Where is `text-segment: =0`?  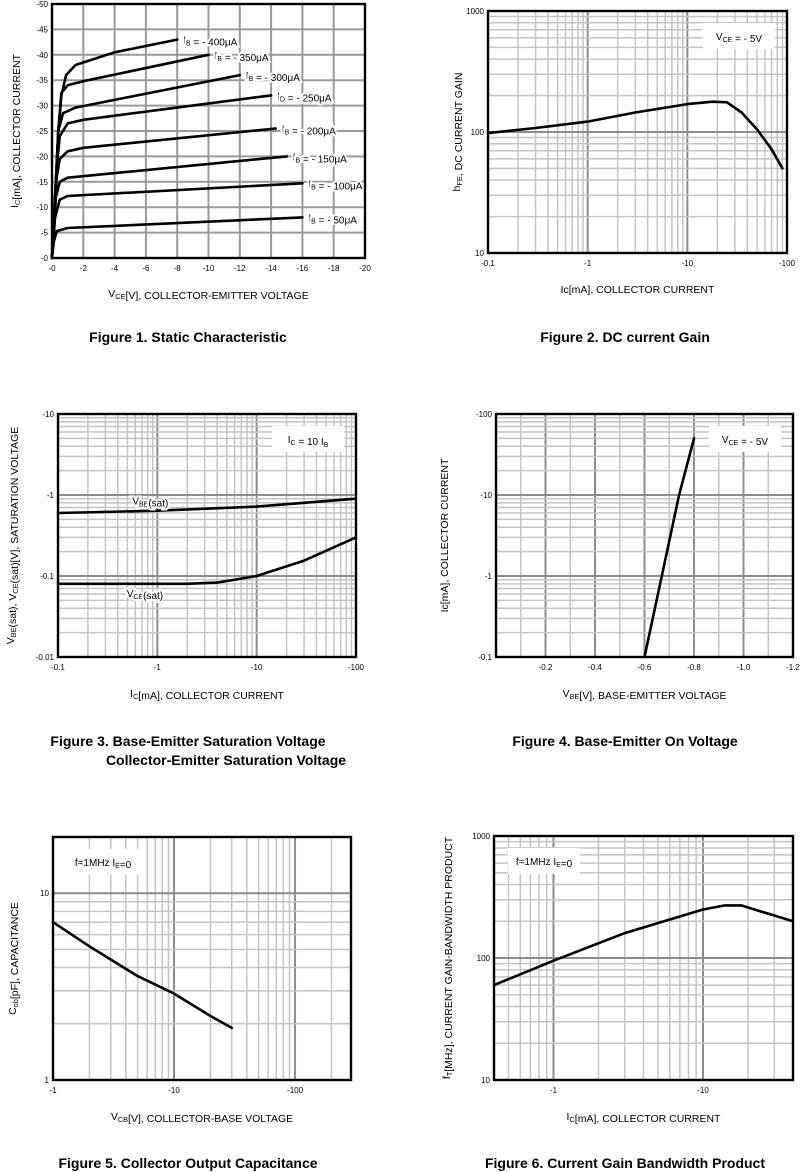
text-segment: =0 is located at coordinates (126, 865).